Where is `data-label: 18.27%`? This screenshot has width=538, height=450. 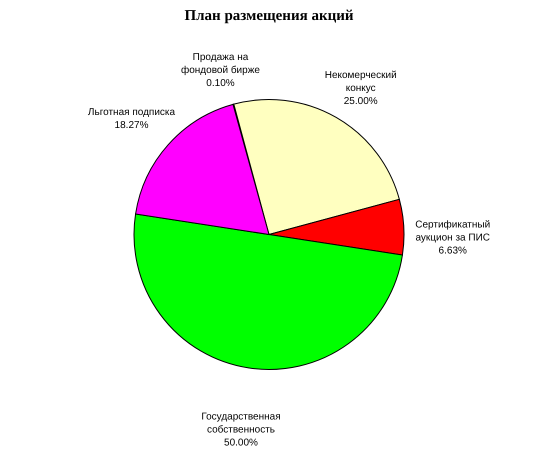
data-label: 18.27% is located at coordinates (131, 126).